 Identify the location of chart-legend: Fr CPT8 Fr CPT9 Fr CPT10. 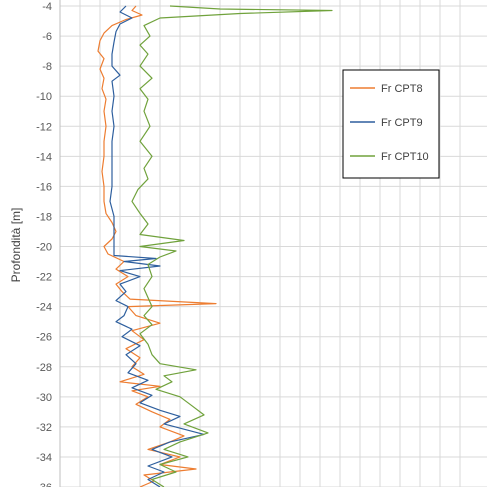
(391, 124).